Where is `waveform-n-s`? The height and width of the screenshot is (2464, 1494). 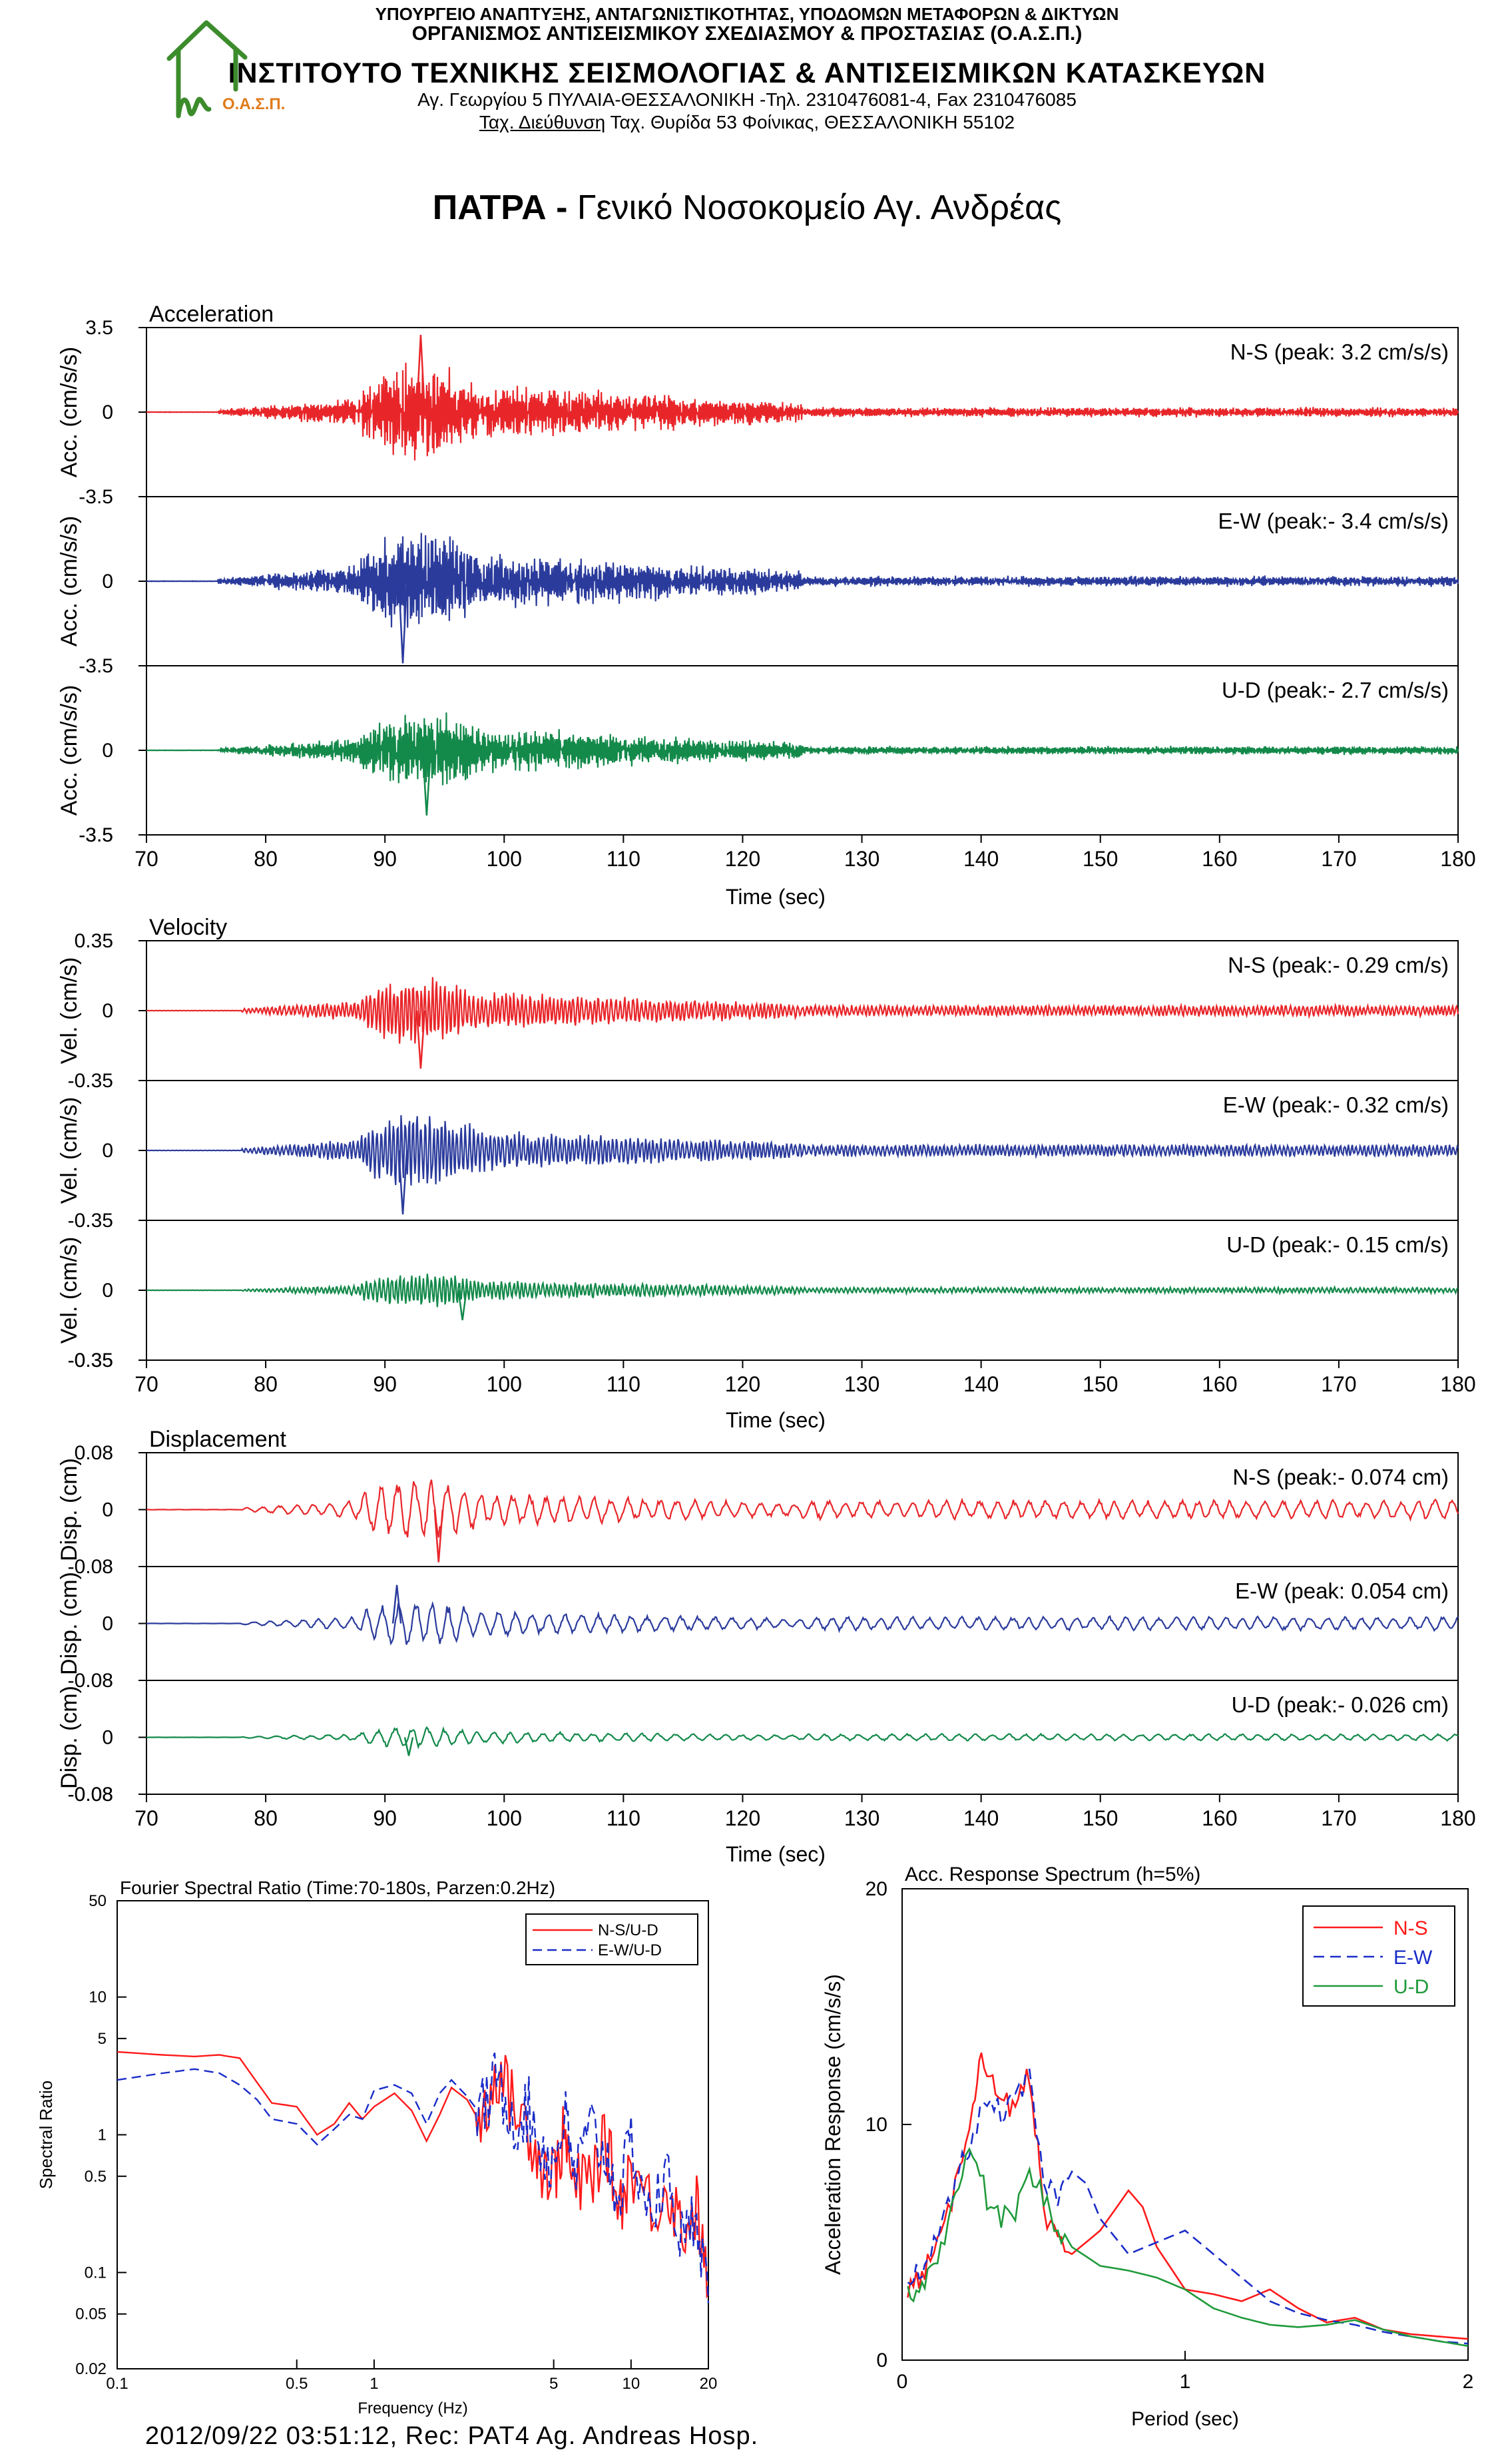 waveform-n-s is located at coordinates (802, 1508).